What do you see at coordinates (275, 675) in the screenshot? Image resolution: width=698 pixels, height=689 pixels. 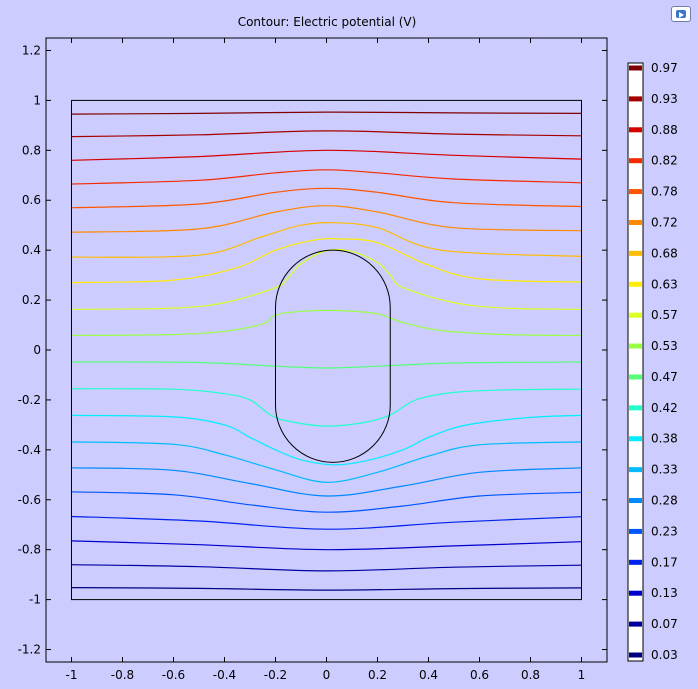 I see `x-tick-label: -0.2` at bounding box center [275, 675].